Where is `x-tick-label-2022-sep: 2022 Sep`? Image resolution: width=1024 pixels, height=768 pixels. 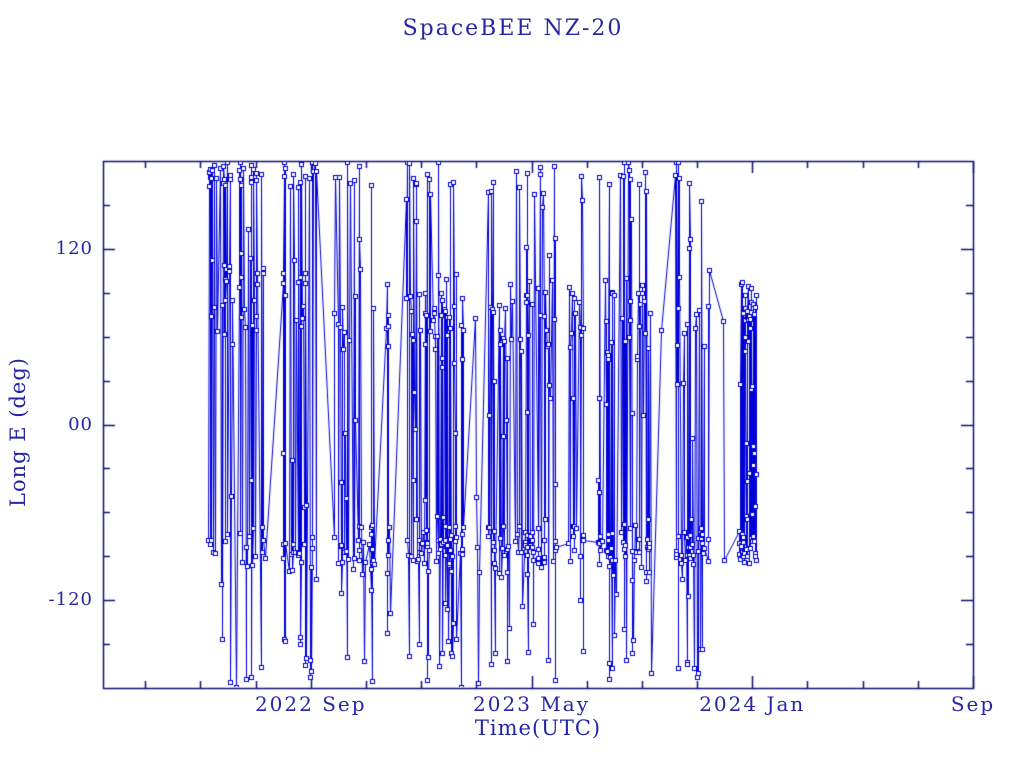
x-tick-label-2022-sep: 2022 Sep is located at coordinates (310, 704).